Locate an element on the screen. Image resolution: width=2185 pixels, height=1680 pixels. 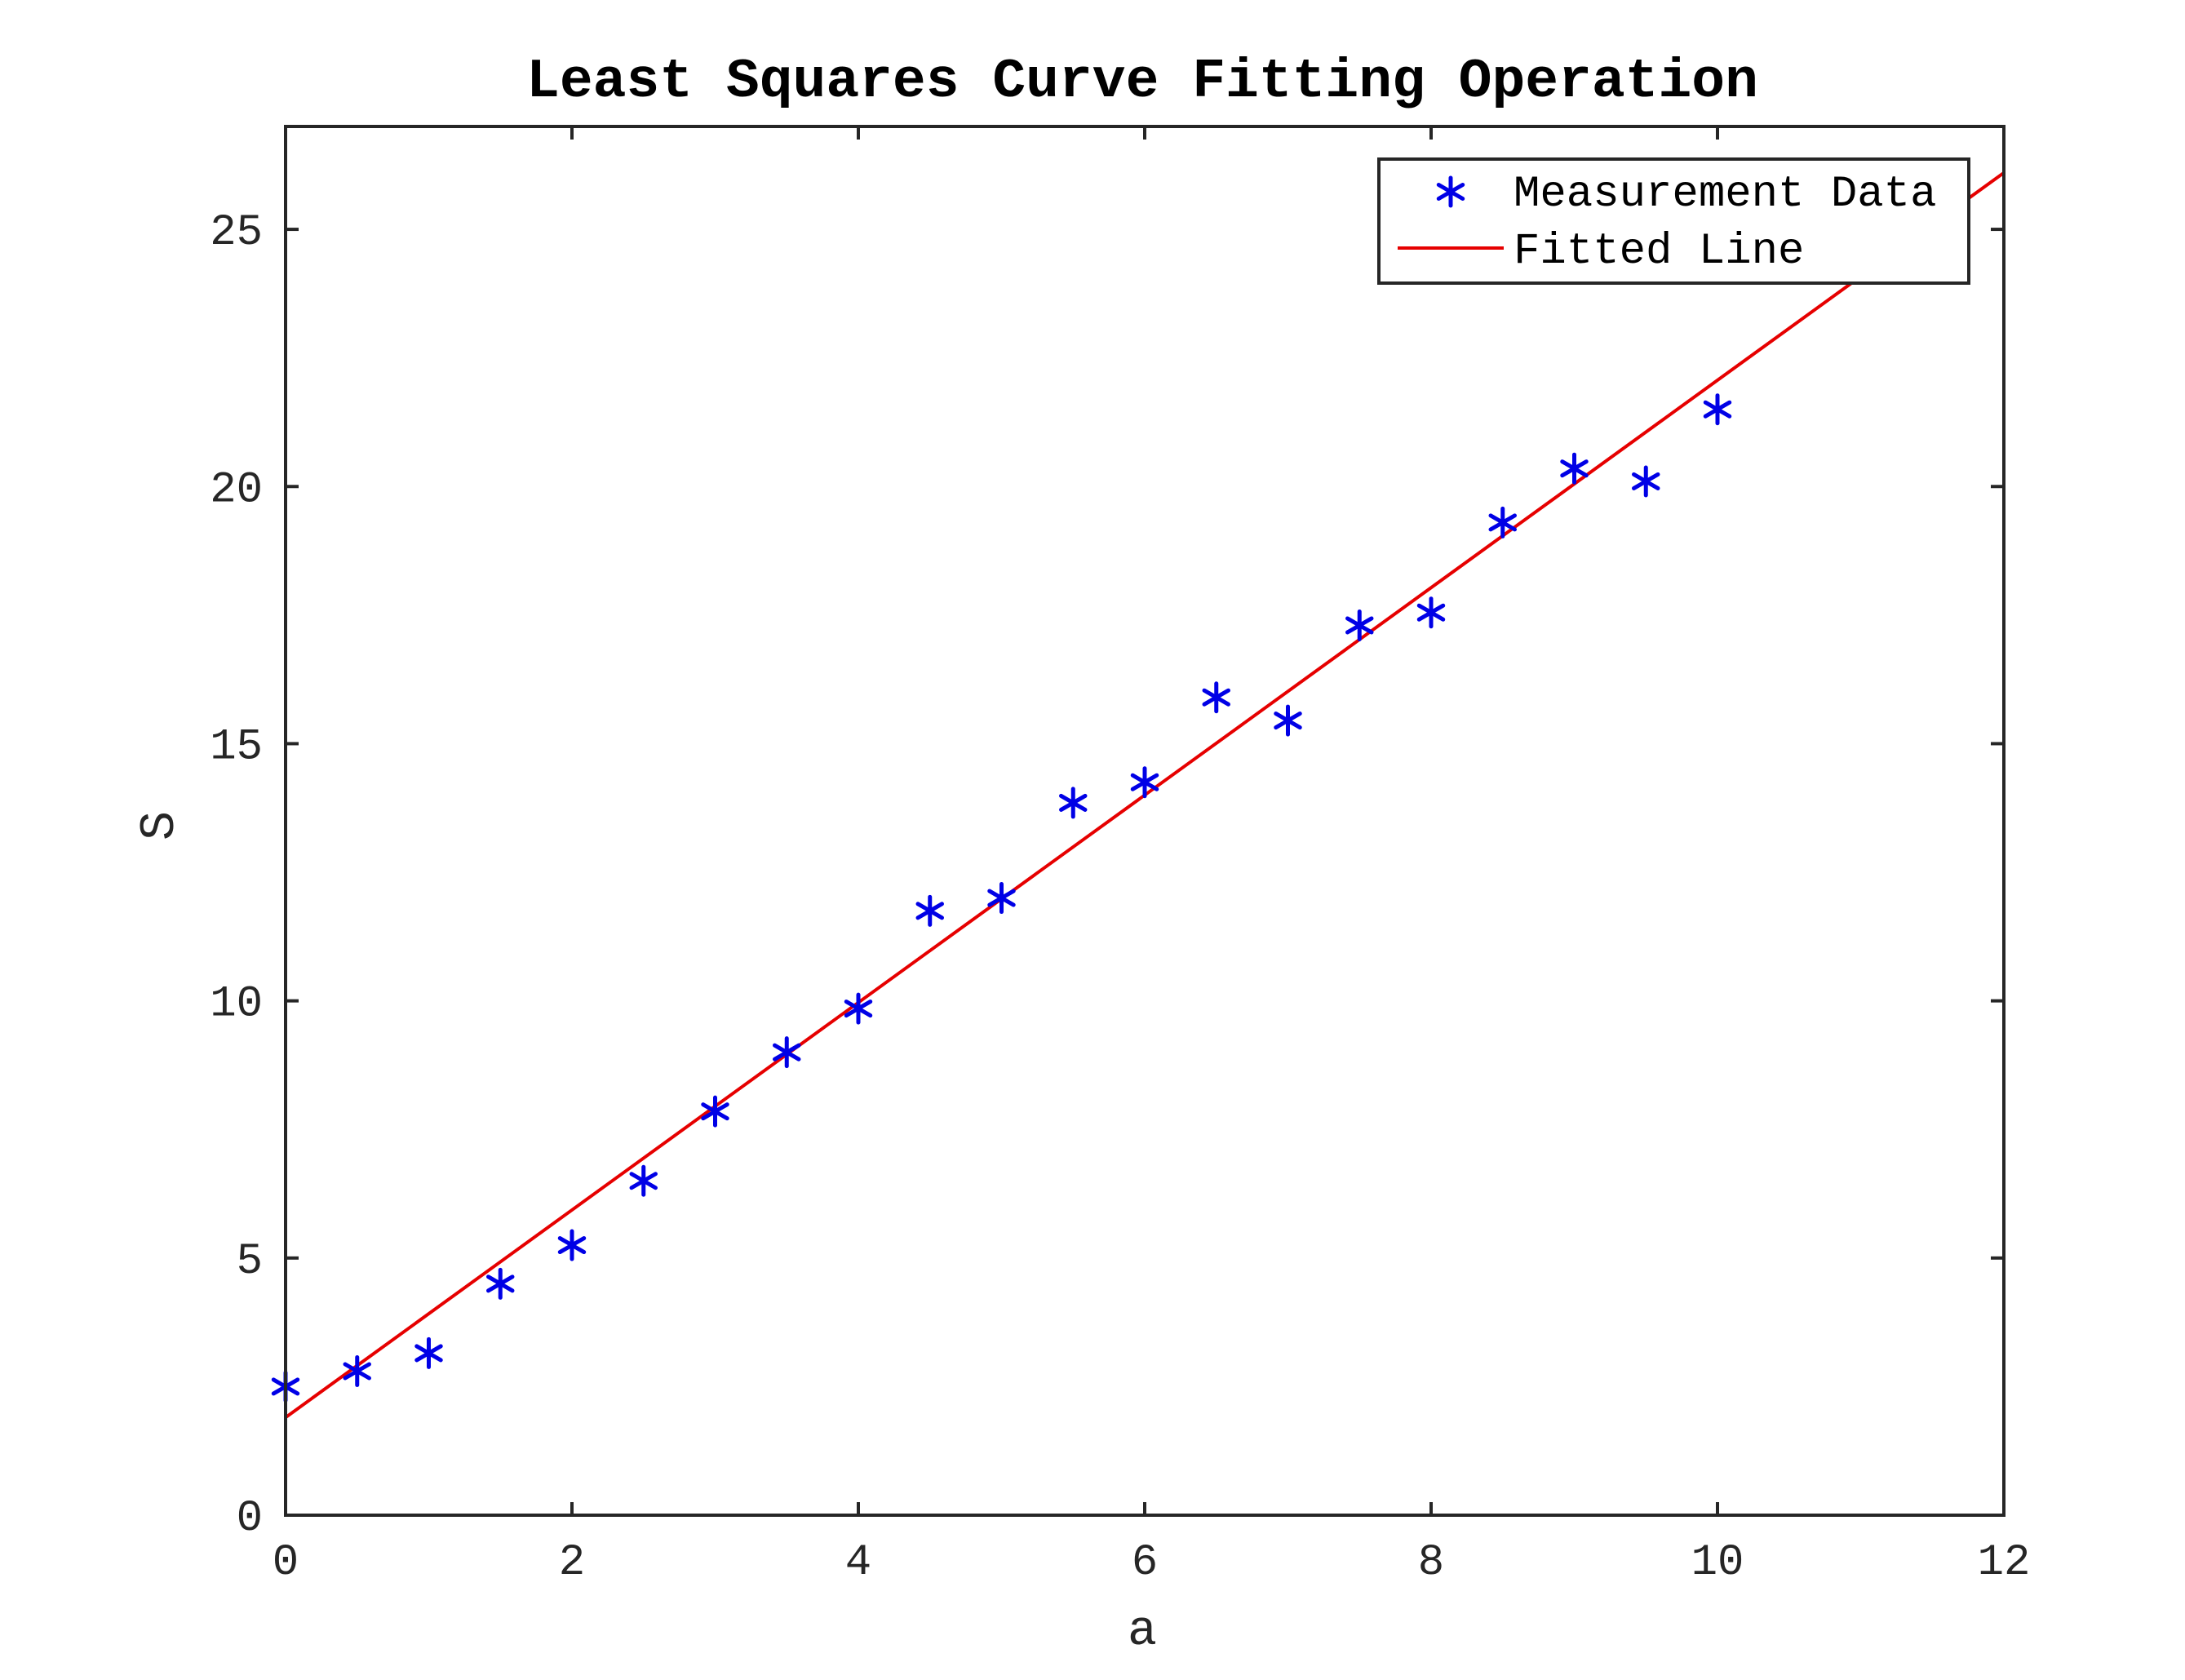
legend: Measurement Data Fitted Line is located at coordinates (1673, 221).